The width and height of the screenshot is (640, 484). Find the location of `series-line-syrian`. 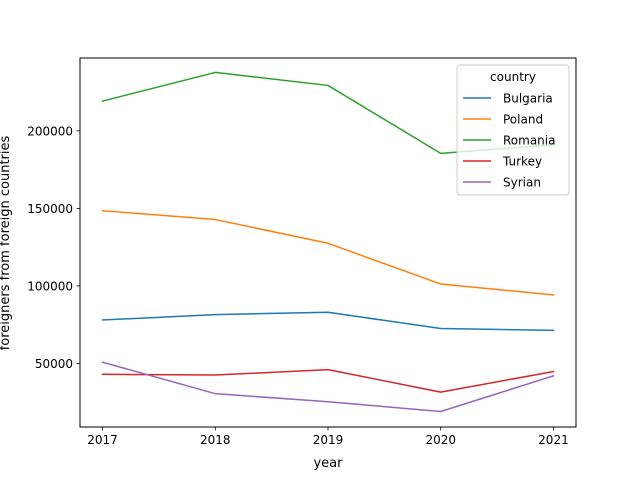

series-line-syrian is located at coordinates (328, 387).